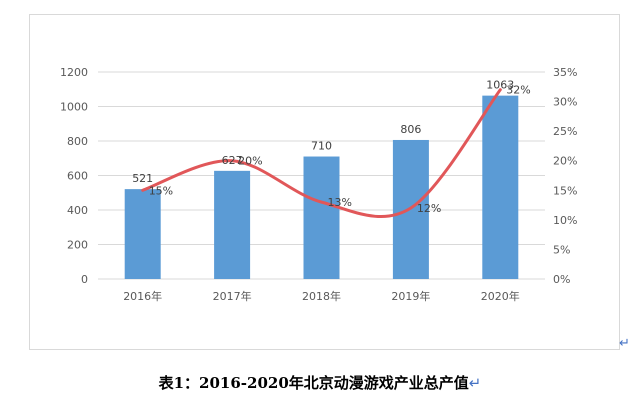 The height and width of the screenshot is (401, 640). Describe the element at coordinates (77, 141) in the screenshot. I see `y-tick-label: 800` at that location.